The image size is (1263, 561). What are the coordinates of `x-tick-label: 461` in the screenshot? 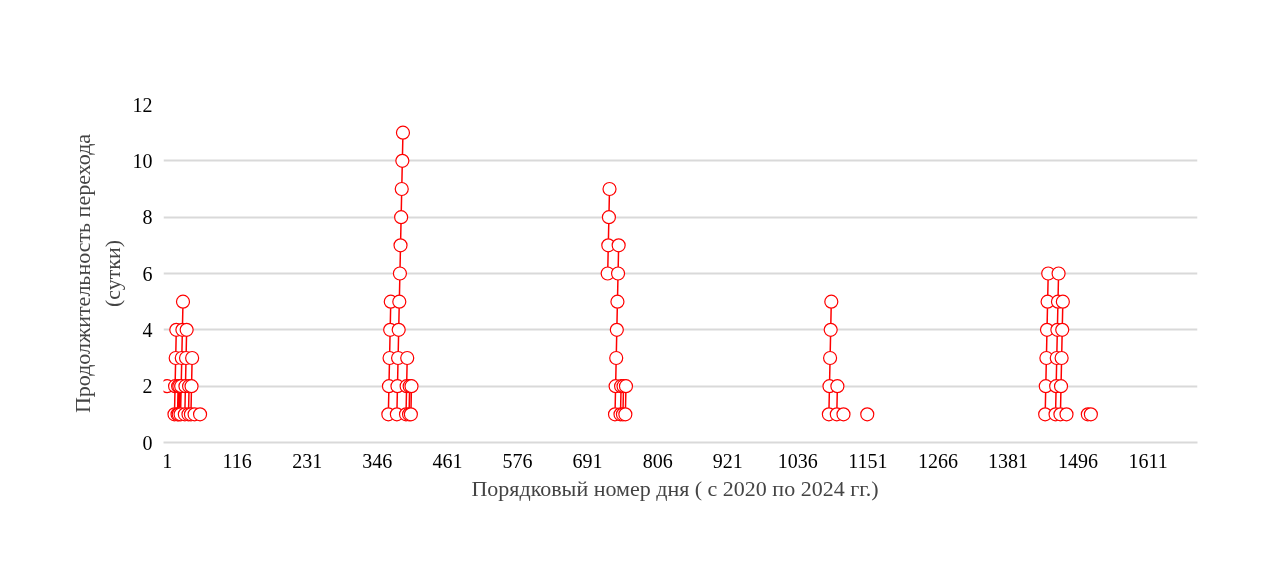 It's located at (447, 460).